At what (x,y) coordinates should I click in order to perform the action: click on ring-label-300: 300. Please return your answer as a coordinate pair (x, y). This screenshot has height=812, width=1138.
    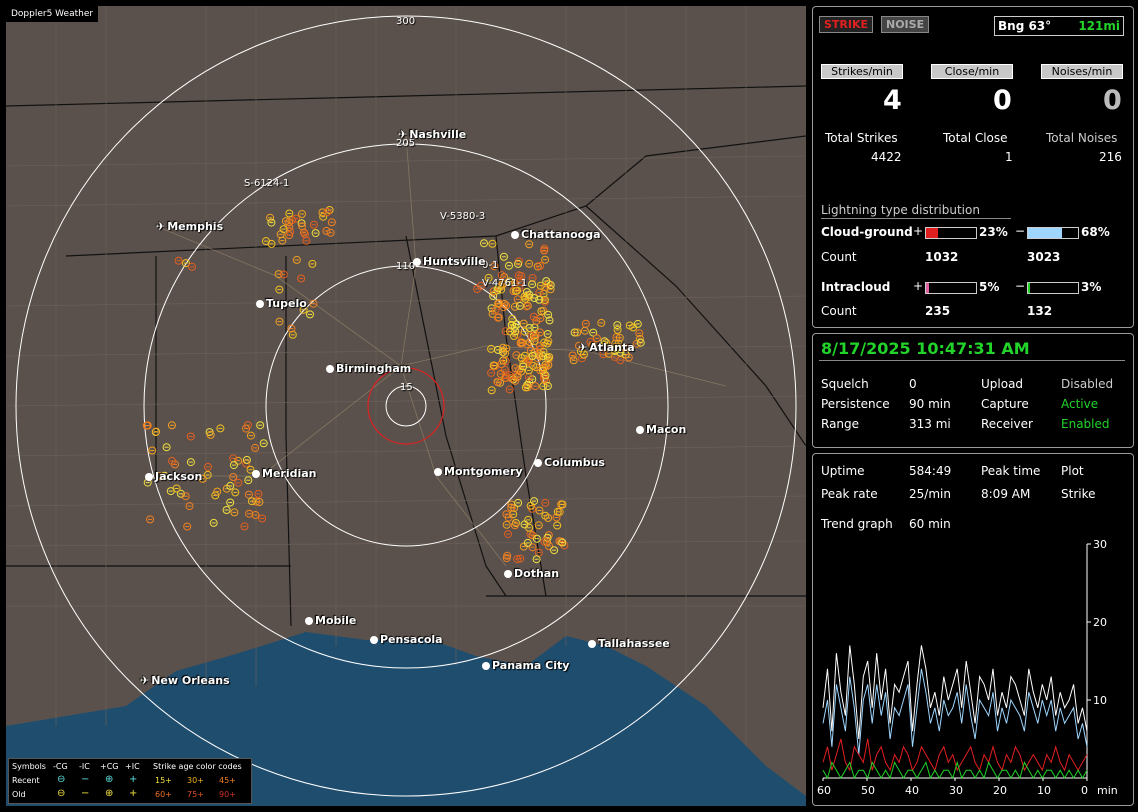
    Looking at the image, I should click on (406, 21).